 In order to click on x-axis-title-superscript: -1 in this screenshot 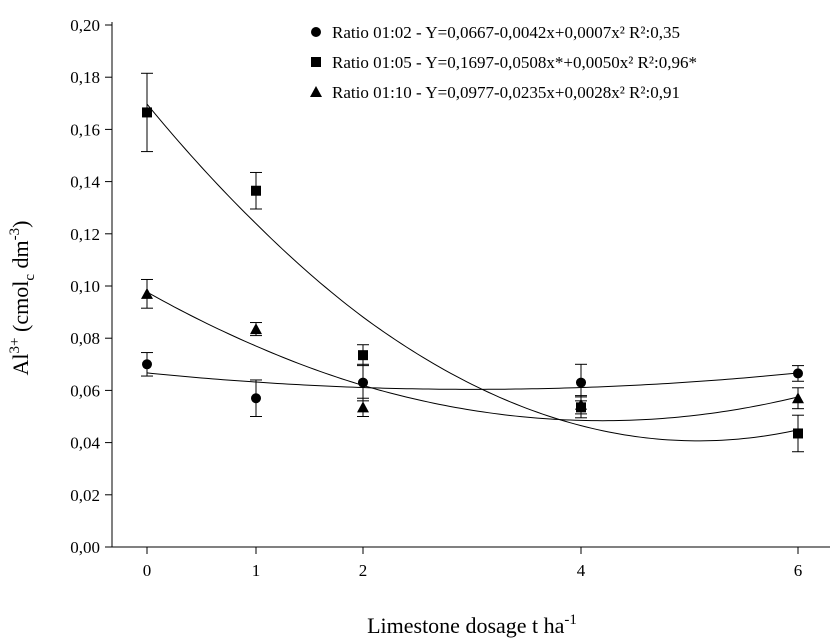, I will do `click(570, 620)`.